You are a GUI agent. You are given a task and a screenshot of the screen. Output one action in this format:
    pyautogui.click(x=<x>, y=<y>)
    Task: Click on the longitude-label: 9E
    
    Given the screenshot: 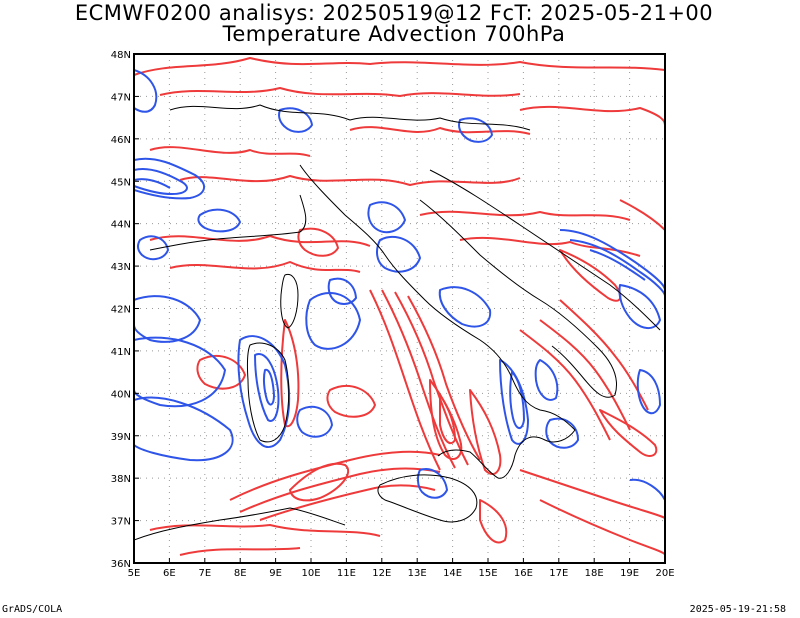 What is the action you would take?
    pyautogui.click(x=275, y=573)
    